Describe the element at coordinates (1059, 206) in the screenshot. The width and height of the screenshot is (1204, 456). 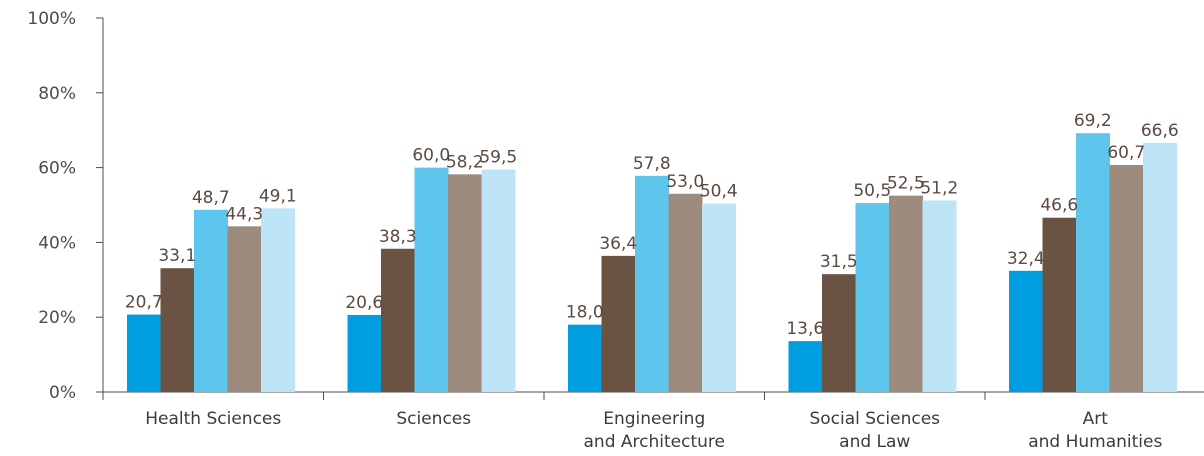
I see `data-label: 46,6` at that location.